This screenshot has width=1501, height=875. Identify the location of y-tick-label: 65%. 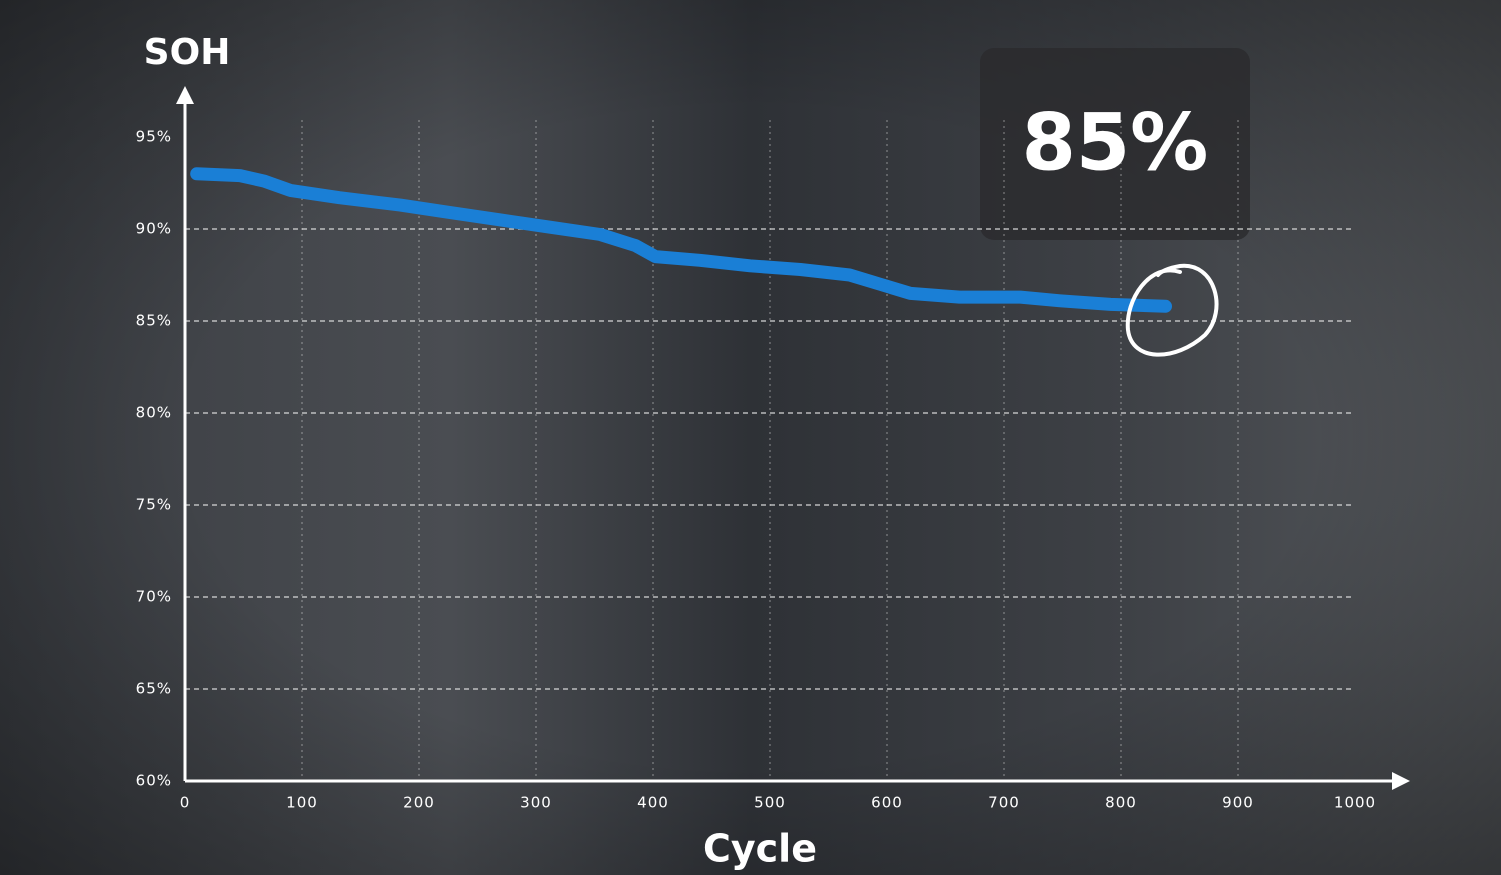
(154, 689).